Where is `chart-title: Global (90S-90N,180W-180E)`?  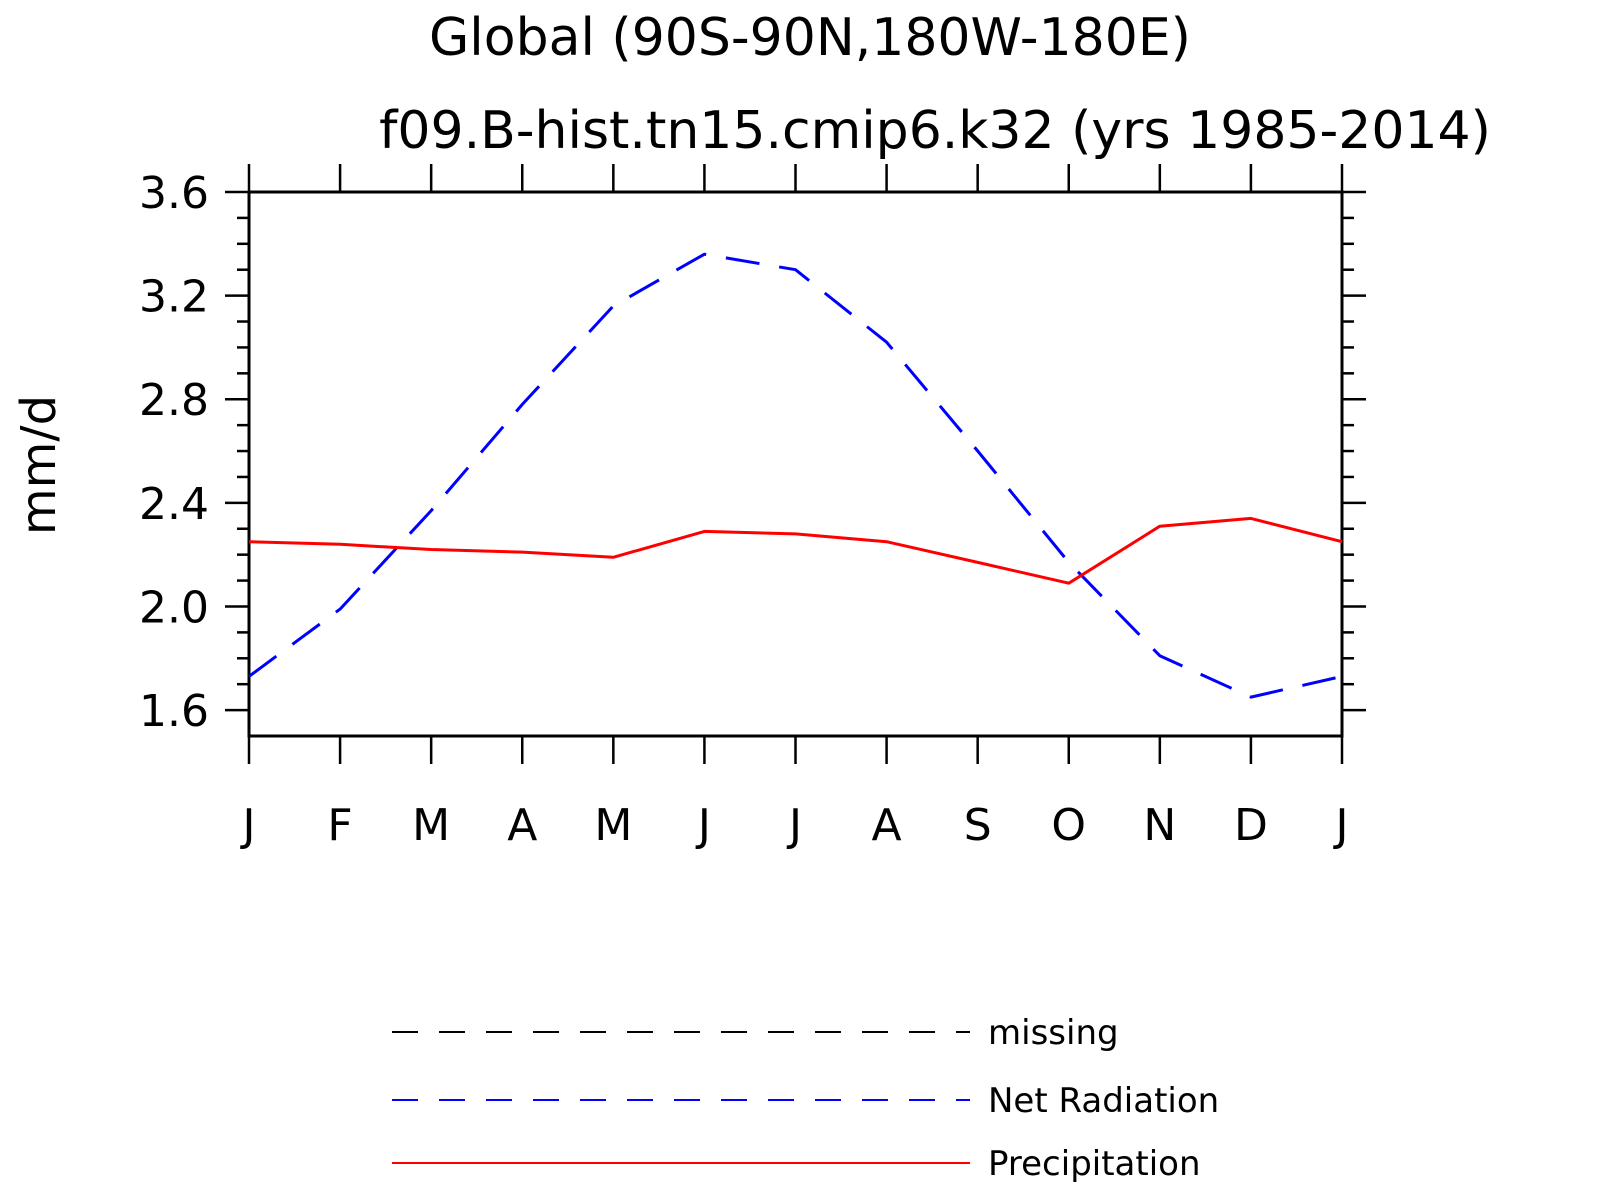
chart-title: Global (90S-90N,180W-180E) is located at coordinates (810, 38).